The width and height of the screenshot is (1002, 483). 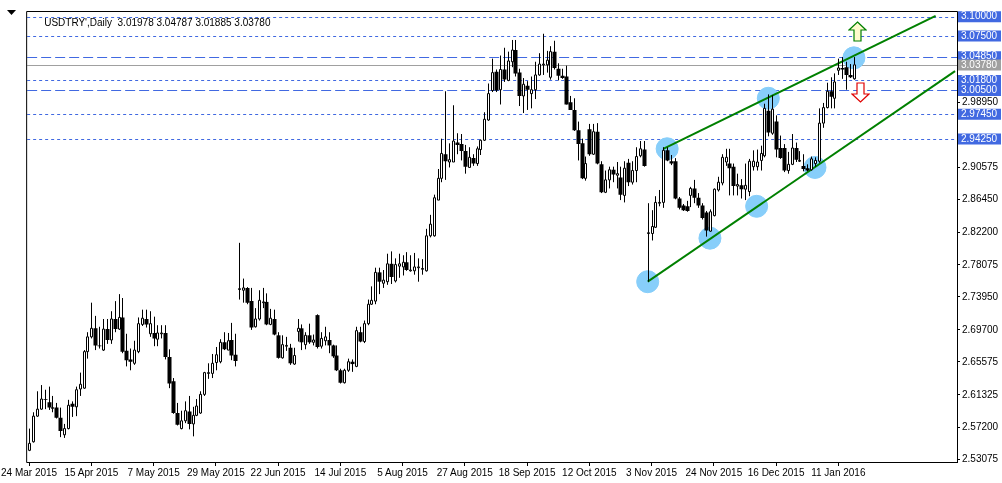 What do you see at coordinates (980, 167) in the screenshot?
I see `y-tick-label: 2.90575` at bounding box center [980, 167].